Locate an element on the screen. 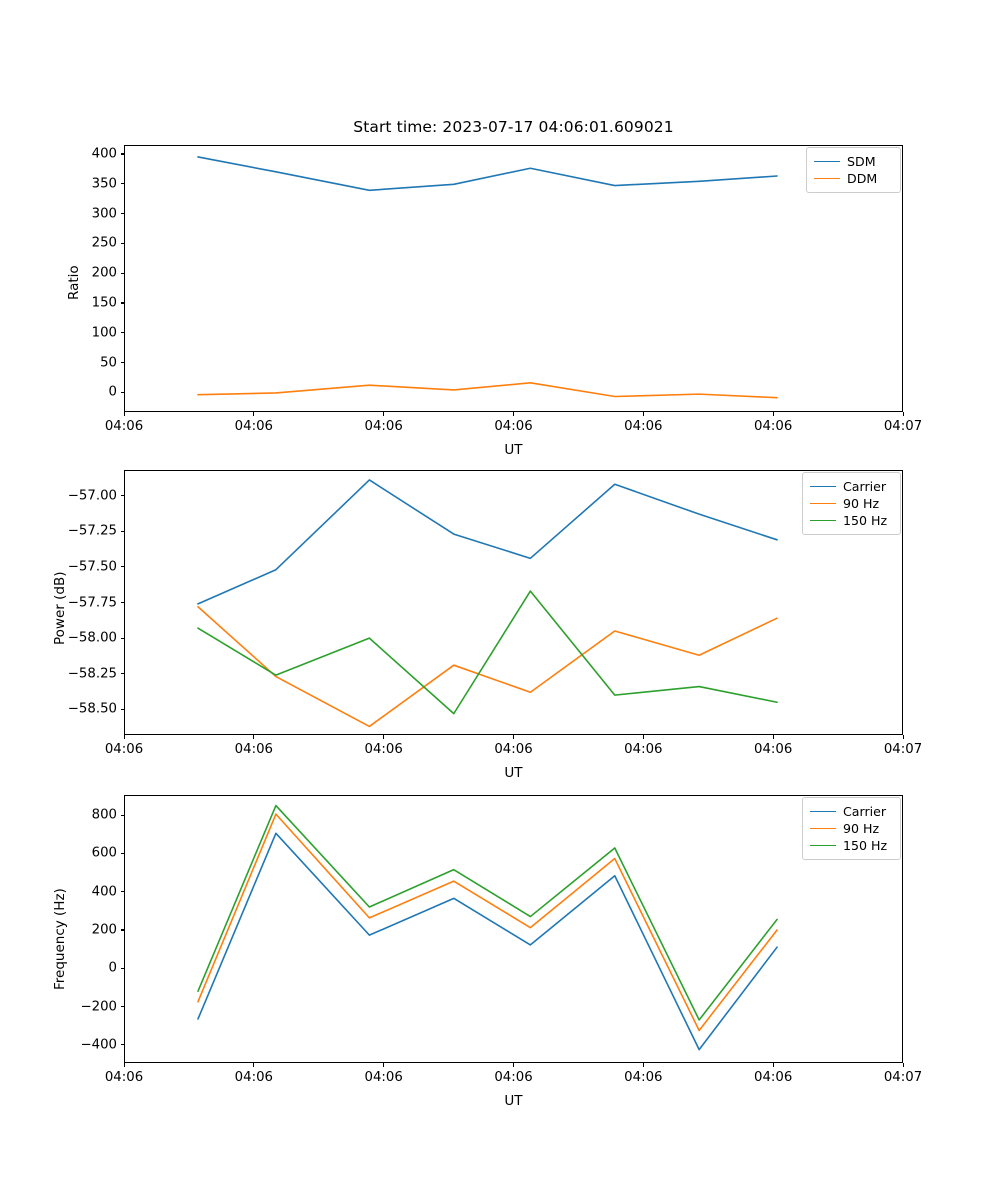 The width and height of the screenshot is (1000, 1200). ytick-label: 50 is located at coordinates (108, 363).